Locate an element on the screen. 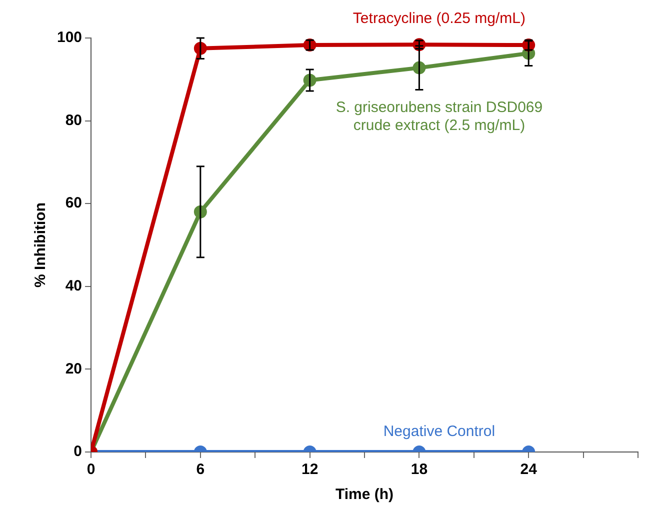 Image resolution: width=661 pixels, height=516 pixels. y-tick-label: 40 is located at coordinates (73, 286).